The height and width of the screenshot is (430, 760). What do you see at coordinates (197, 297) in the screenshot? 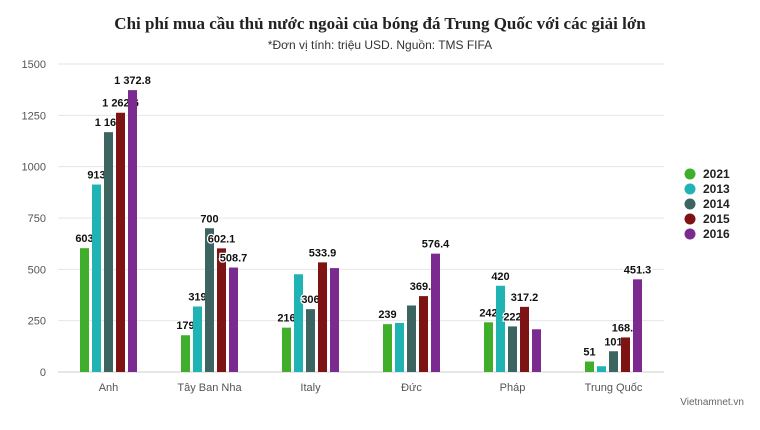
I see `data-label: 319` at bounding box center [197, 297].